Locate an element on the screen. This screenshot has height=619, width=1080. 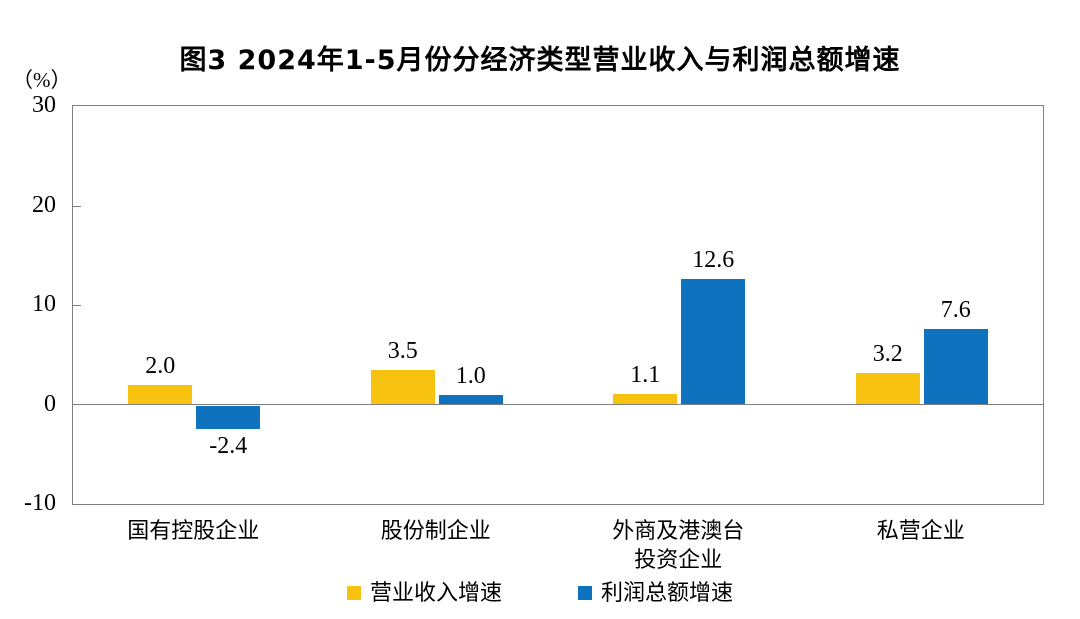
legend-swatch-利润总额增速 is located at coordinates (585, 593).